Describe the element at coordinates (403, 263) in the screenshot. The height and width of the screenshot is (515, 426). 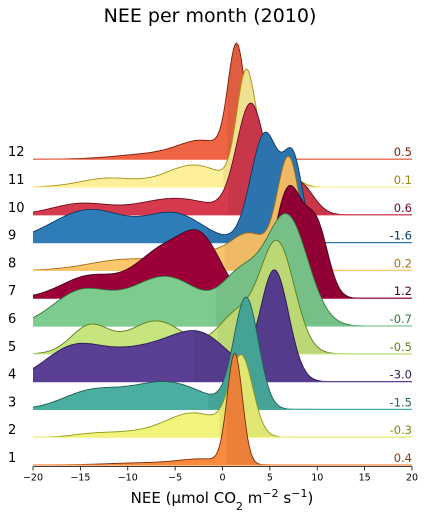
I see `mean-label-month-8: 0.2` at that location.